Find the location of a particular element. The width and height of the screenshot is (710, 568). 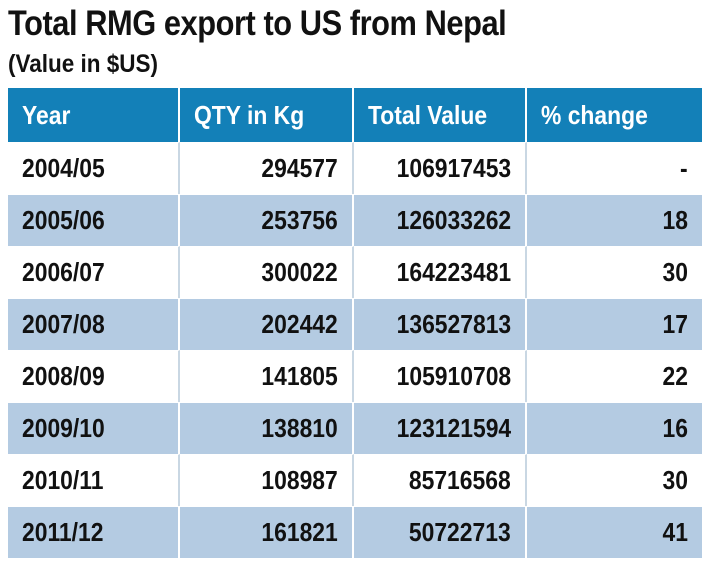

table-row: 2009/10 138810 123121594 16 is located at coordinates (355, 428).